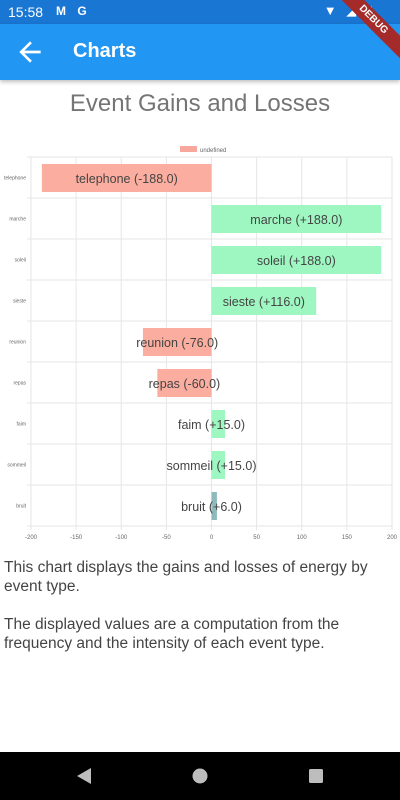 The height and width of the screenshot is (800, 400). I want to click on bar-bruit, so click(214, 506).